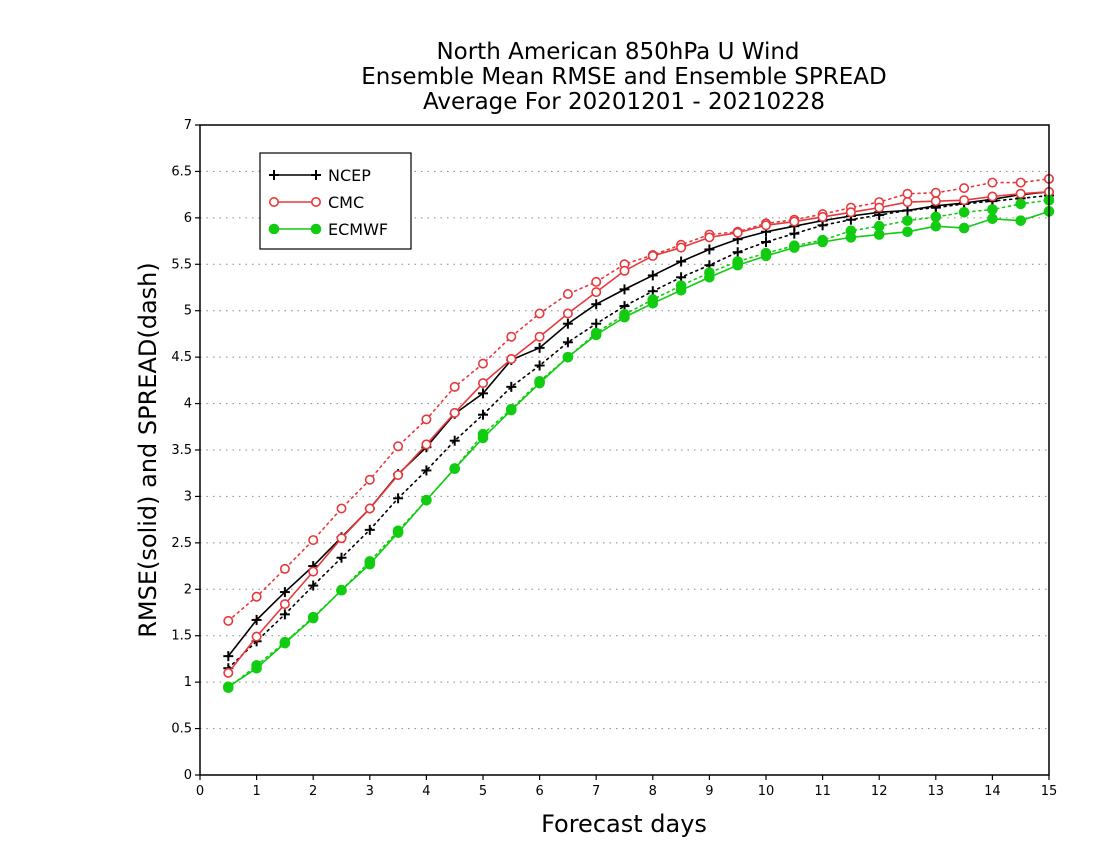 This screenshot has width=1100, height=850. What do you see at coordinates (188, 682) in the screenshot?
I see `y-tick-label: 1` at bounding box center [188, 682].